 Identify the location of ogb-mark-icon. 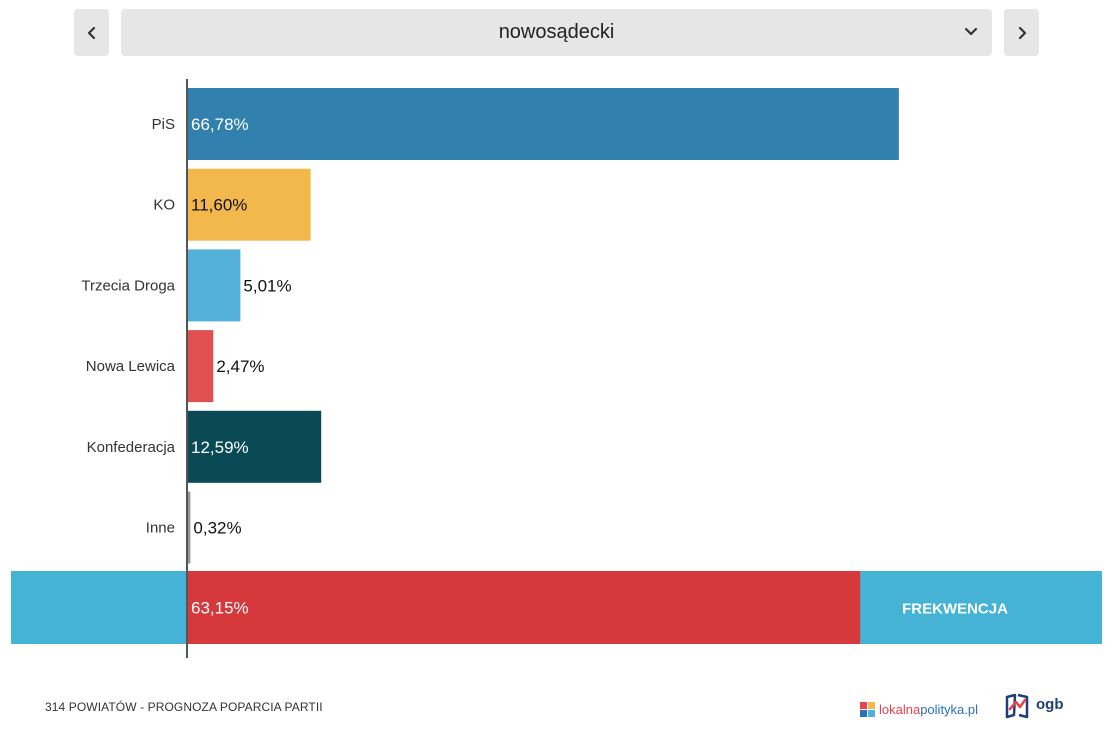
(1017, 706).